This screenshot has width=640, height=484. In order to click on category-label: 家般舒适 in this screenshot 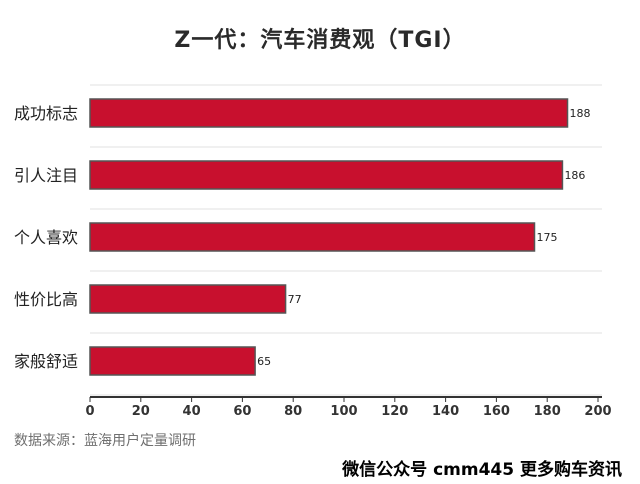, I will do `click(46, 361)`.